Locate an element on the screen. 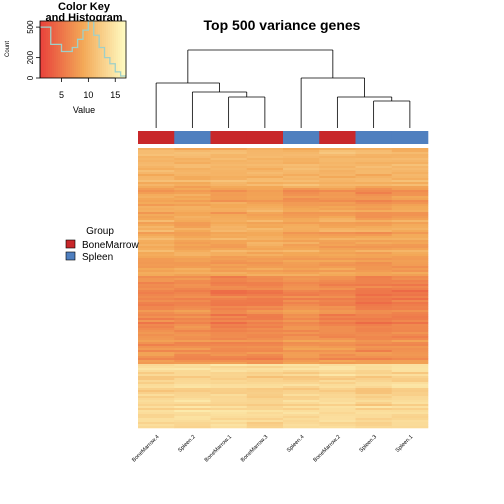 This screenshot has height=504, width=504. legend-swatch-bonemarrow is located at coordinates (70, 244).